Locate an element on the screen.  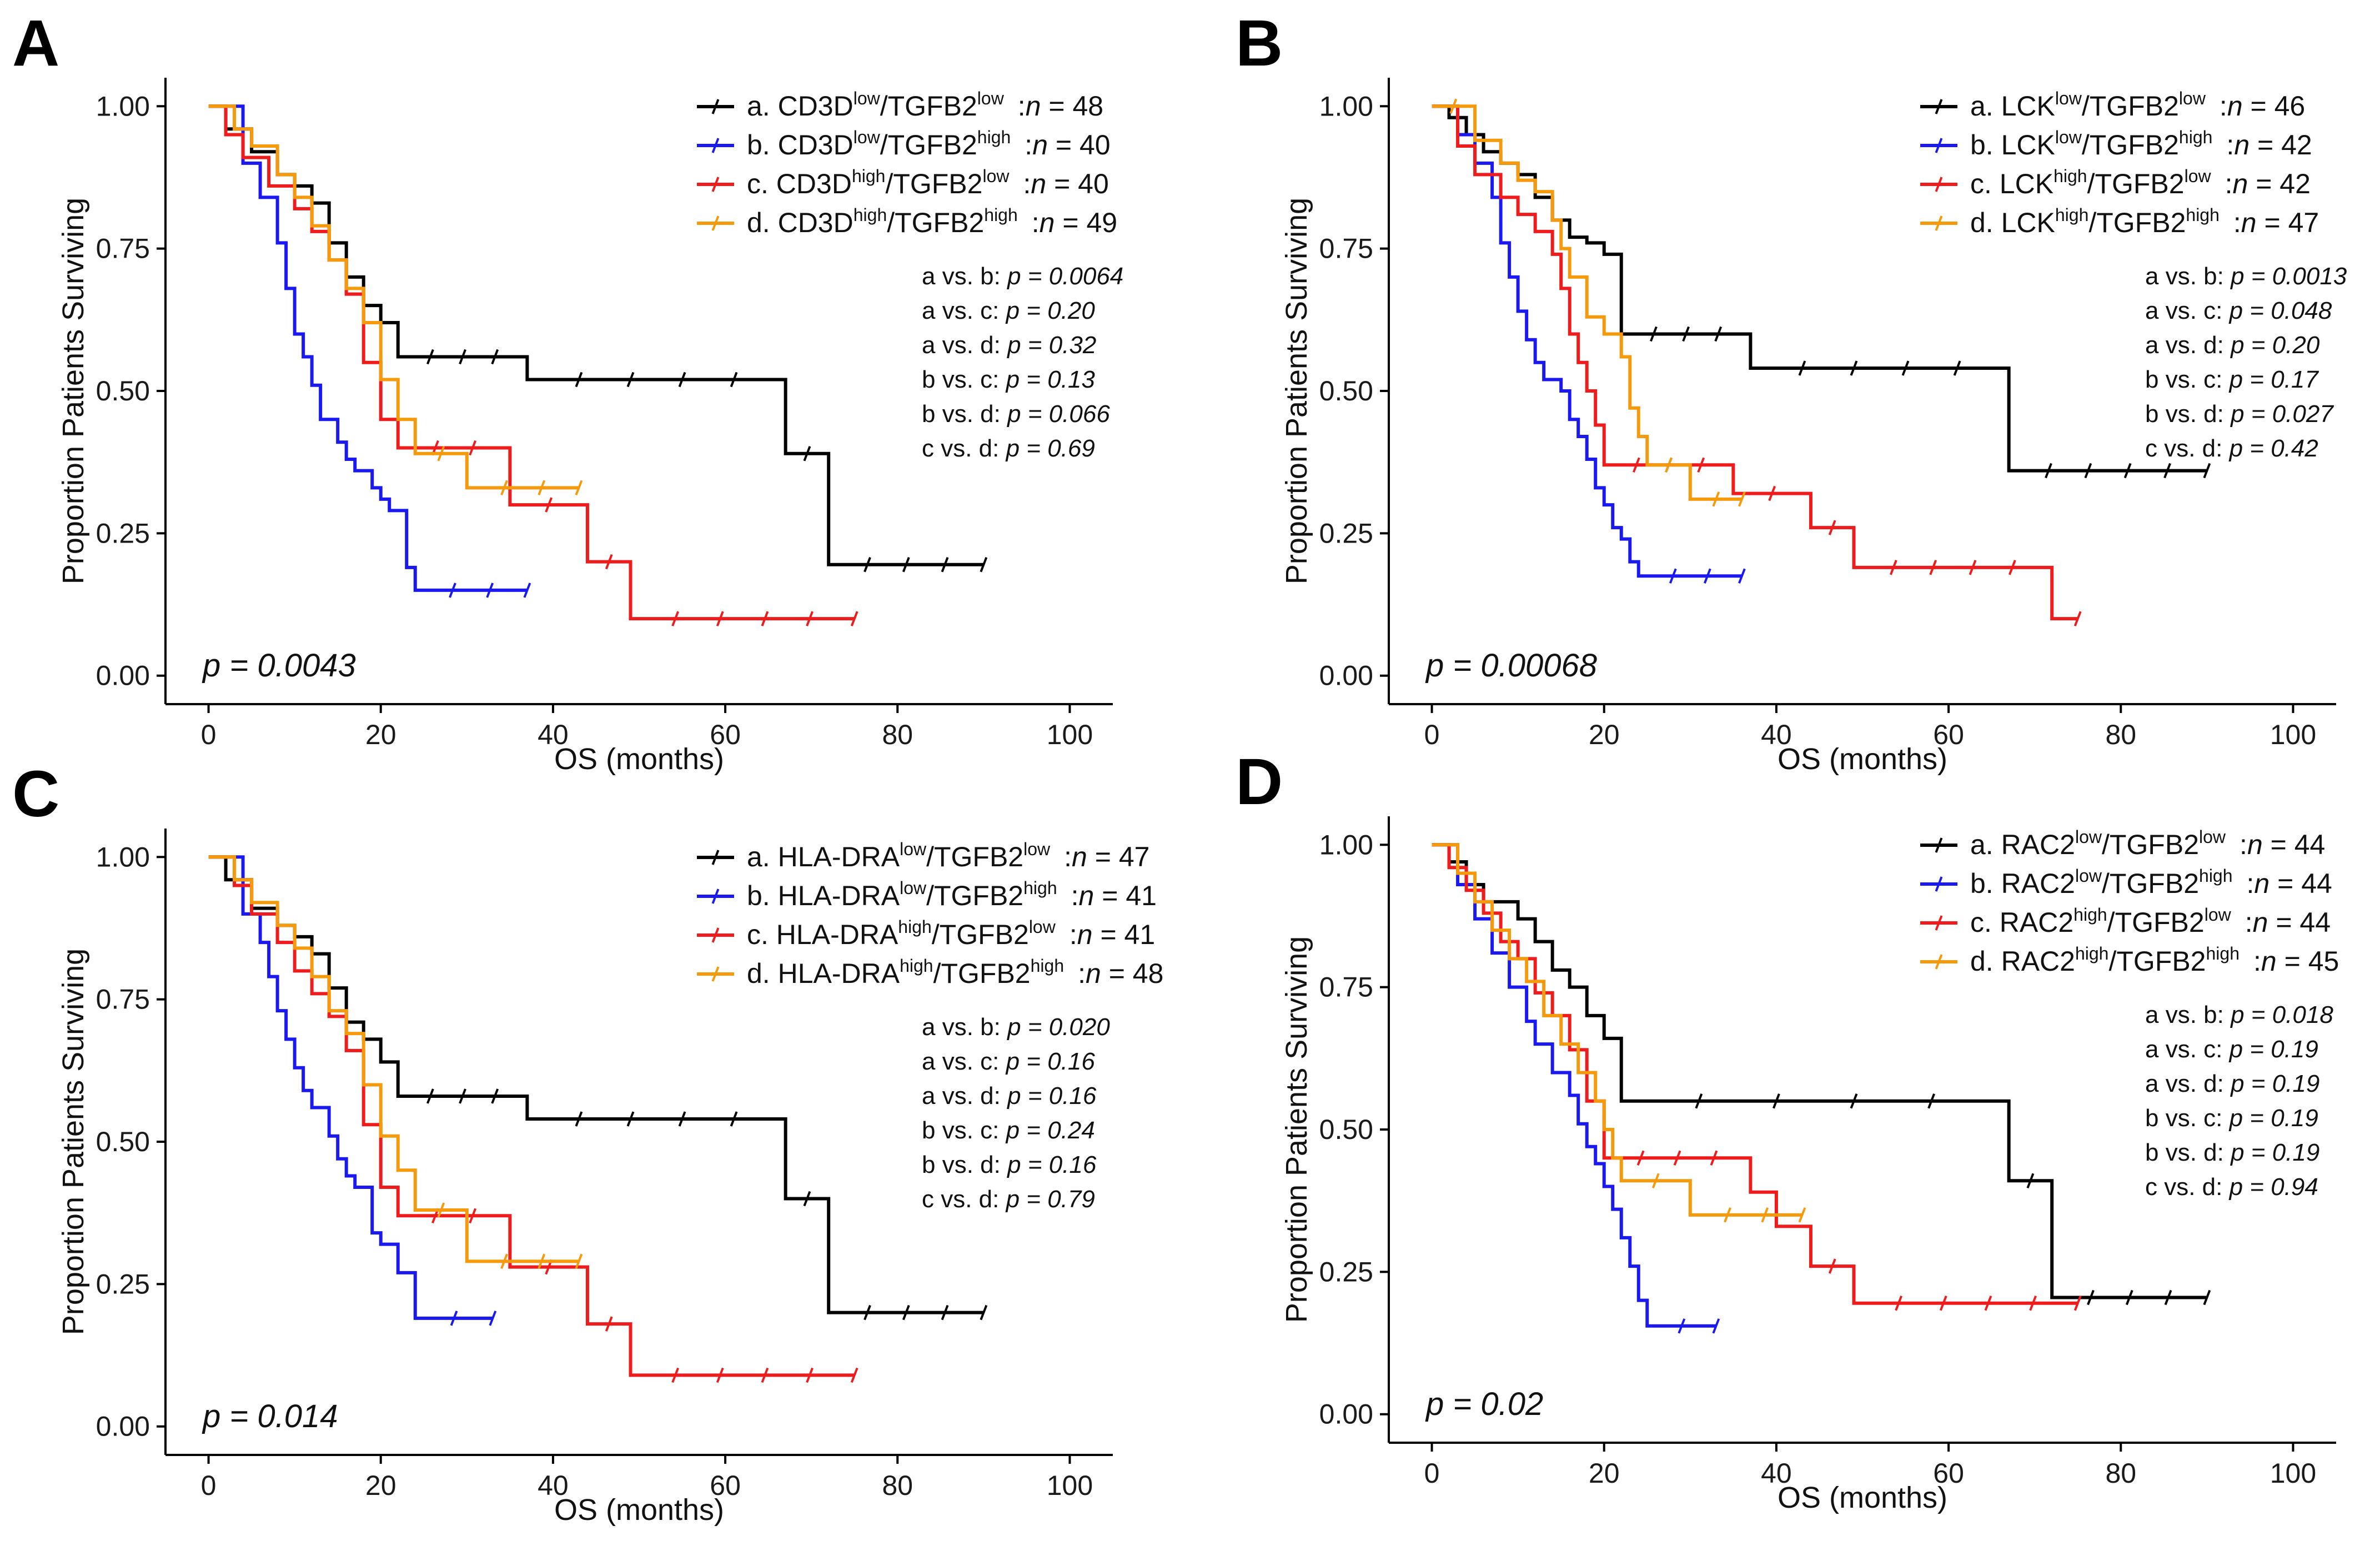
comparison-row: b vs. d: p = 0.027 is located at coordinates (2239, 414).